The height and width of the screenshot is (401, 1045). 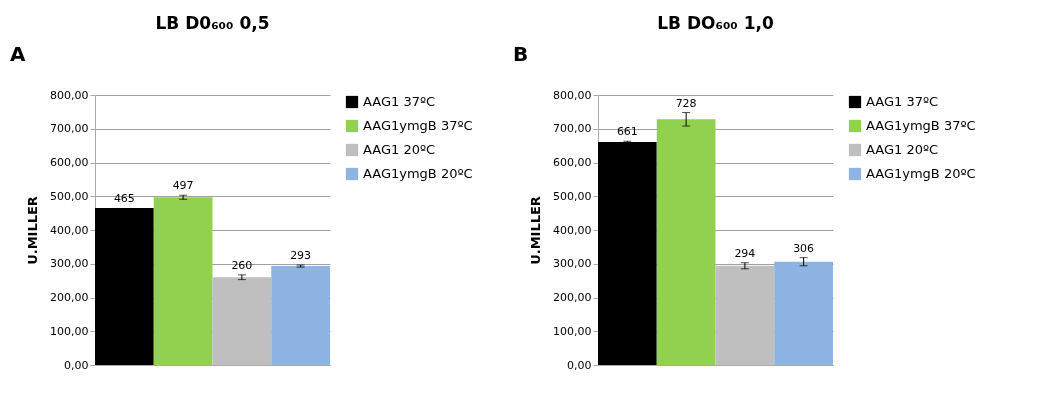 I want to click on data-label: 497, so click(x=183, y=186).